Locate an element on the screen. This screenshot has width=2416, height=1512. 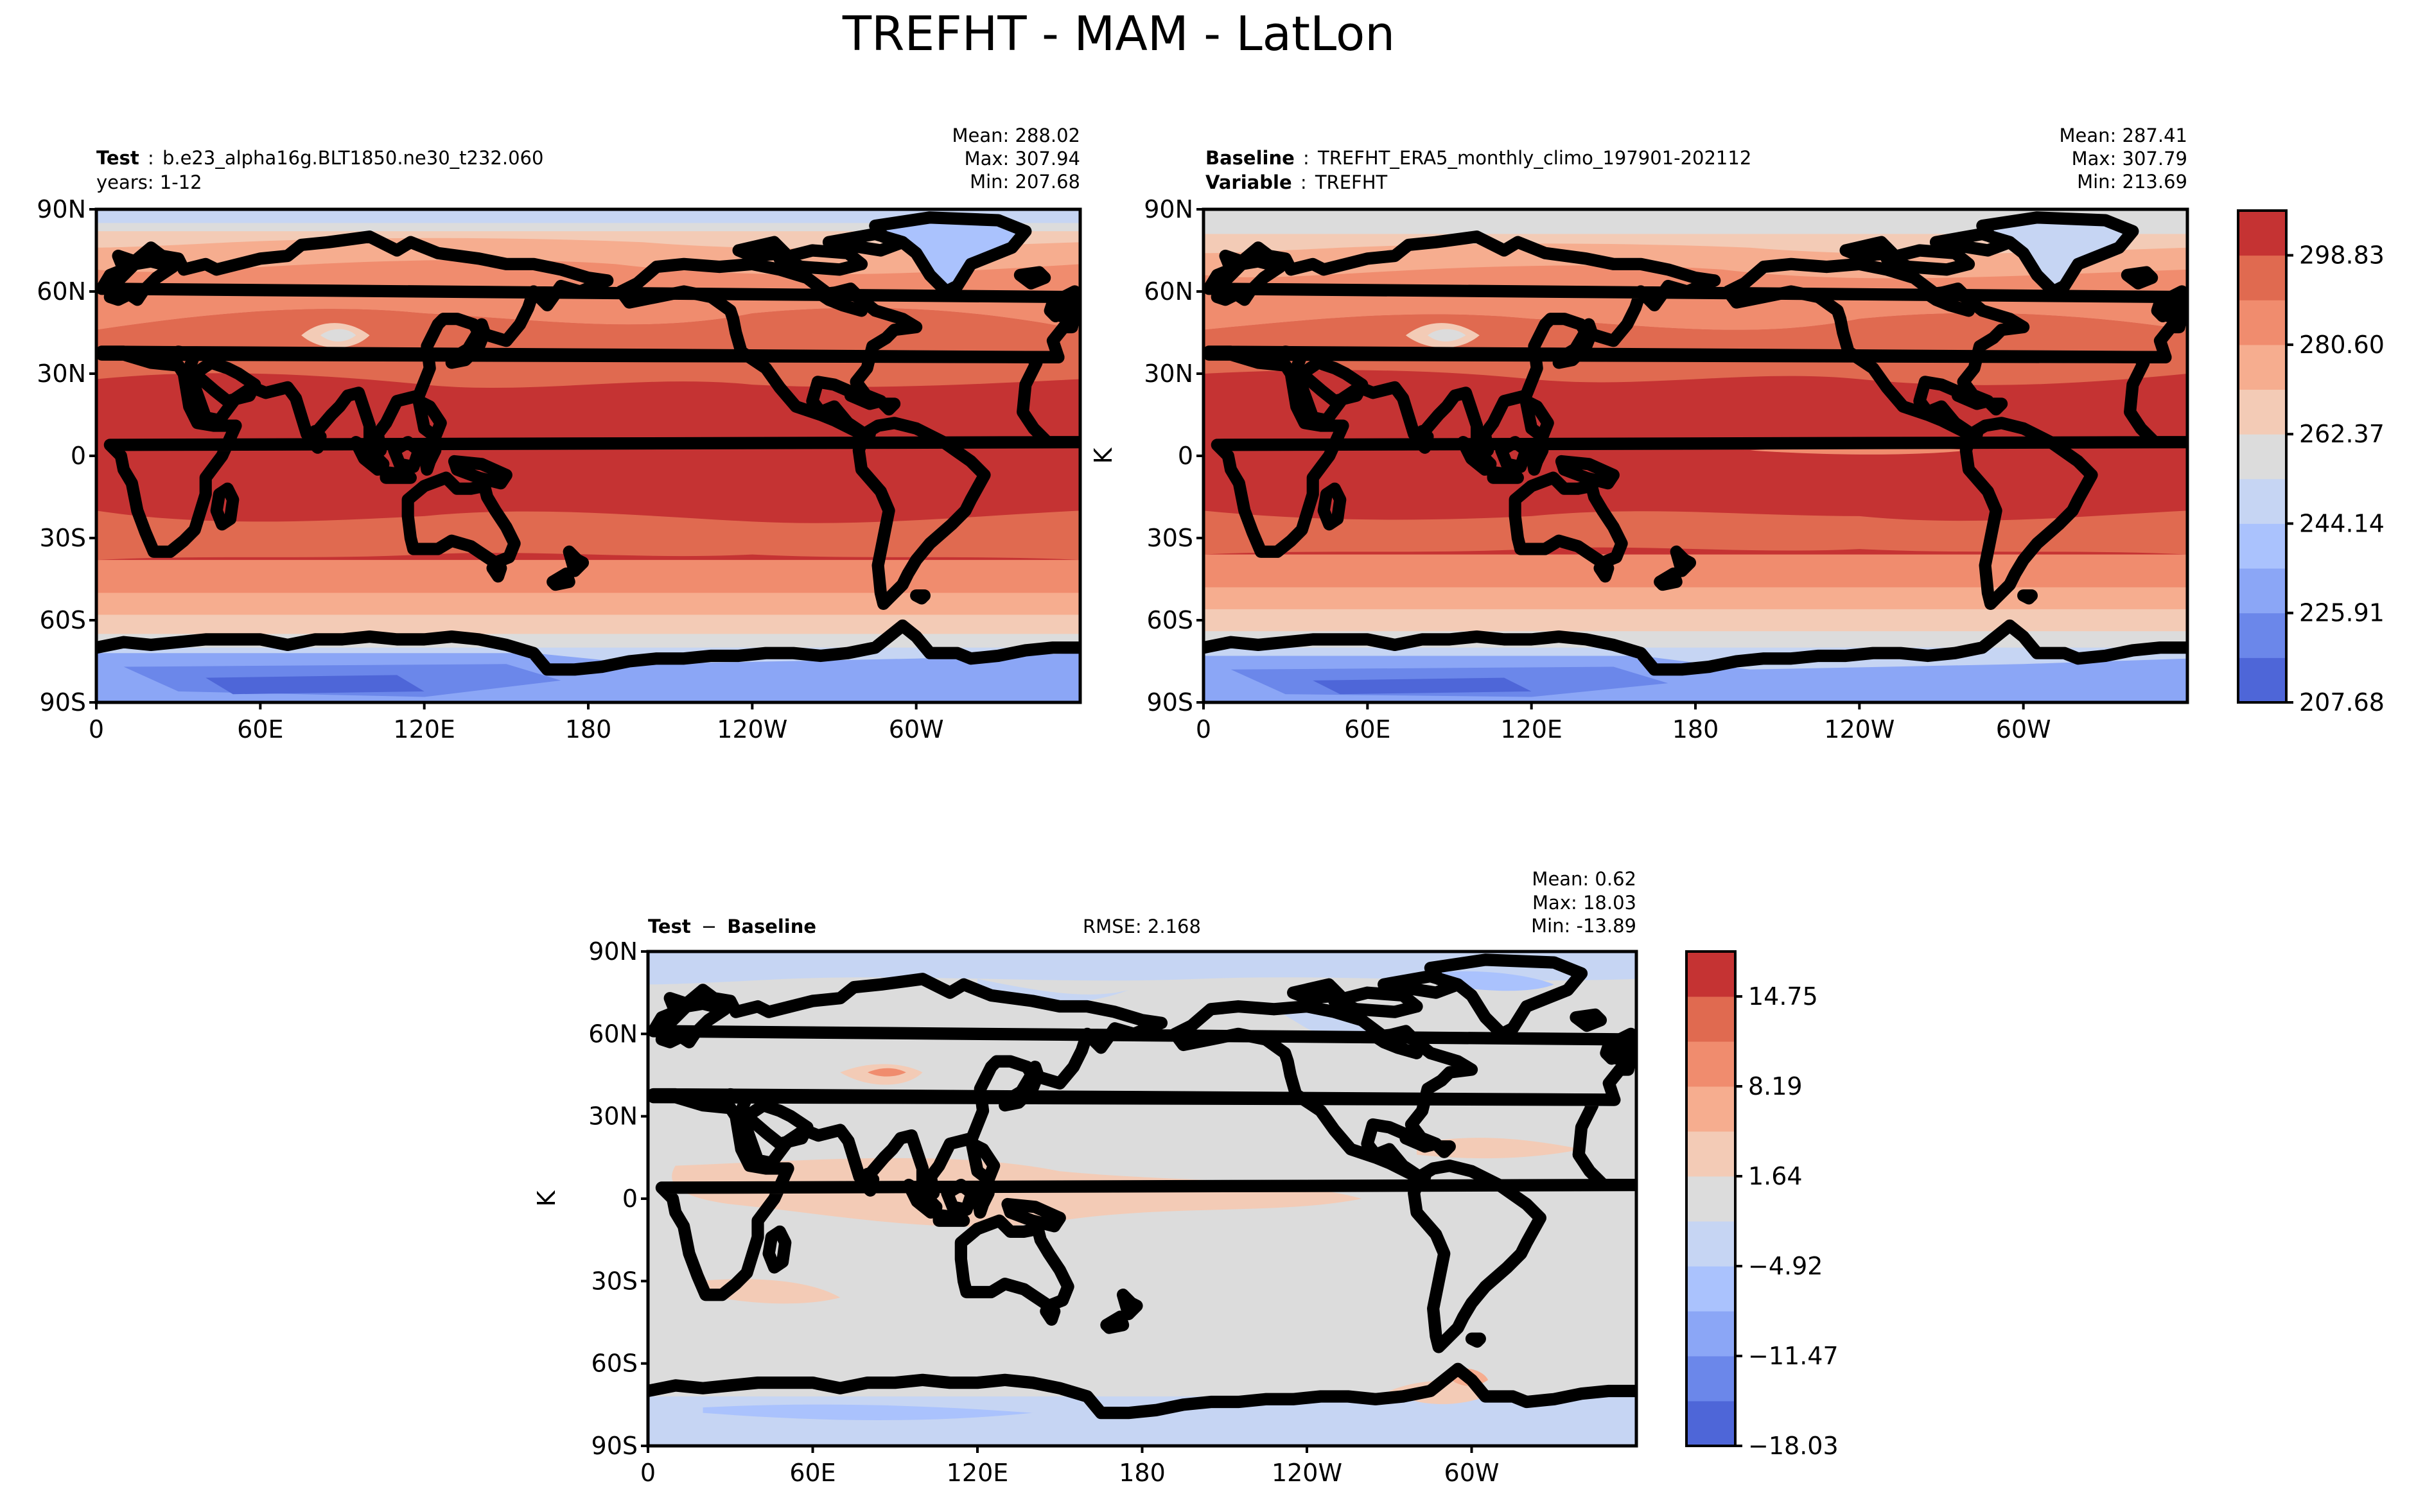
test-min: Min: 207.68 is located at coordinates (1025, 182).